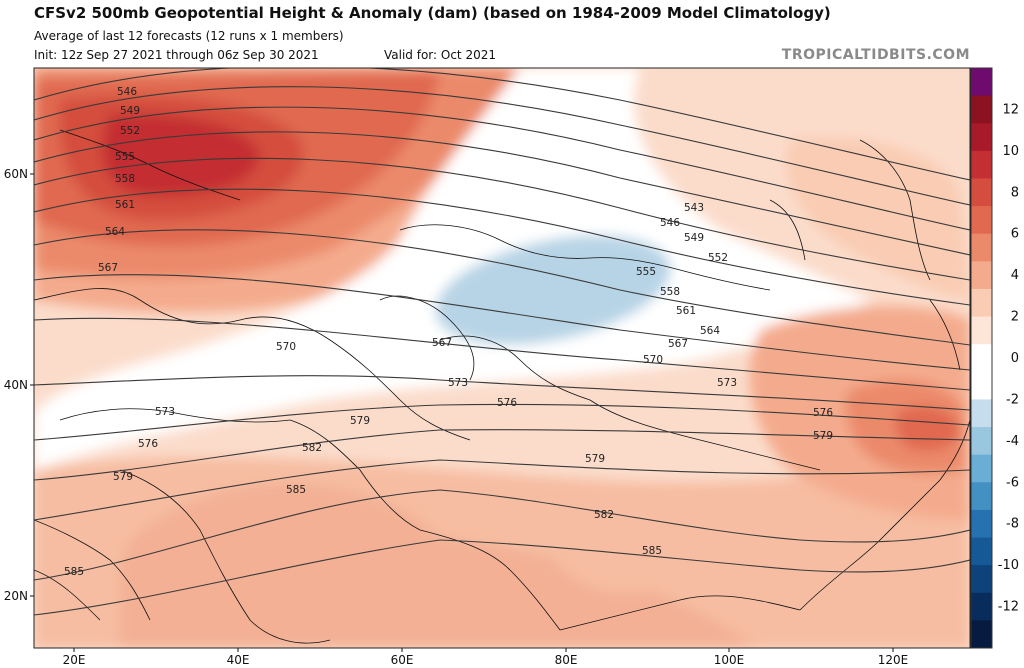  Describe the element at coordinates (312, 448) in the screenshot. I see `contour-label-582-west: 582` at that location.